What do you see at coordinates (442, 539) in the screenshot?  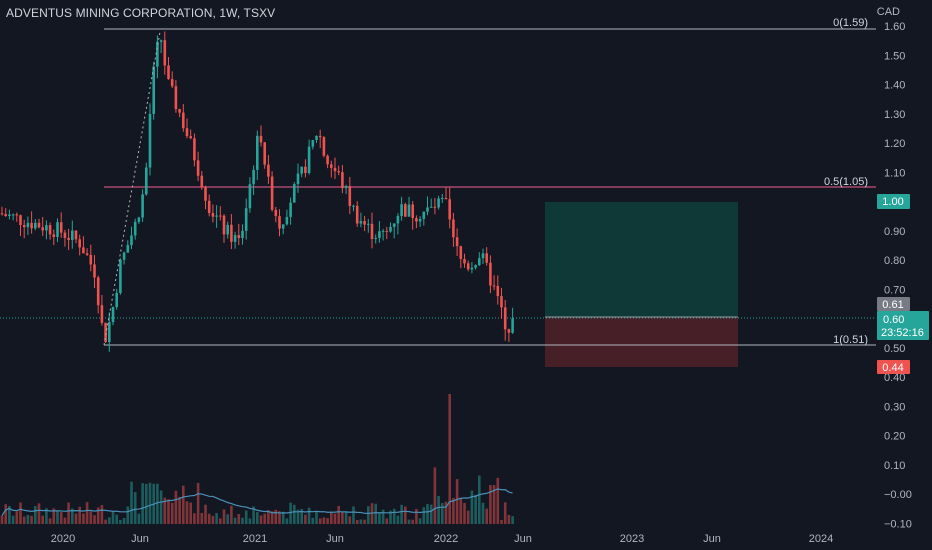 I see `time-axis: 2020 Jun 2021 Jun 2022 Jun 2023 Jun 2024` at bounding box center [442, 539].